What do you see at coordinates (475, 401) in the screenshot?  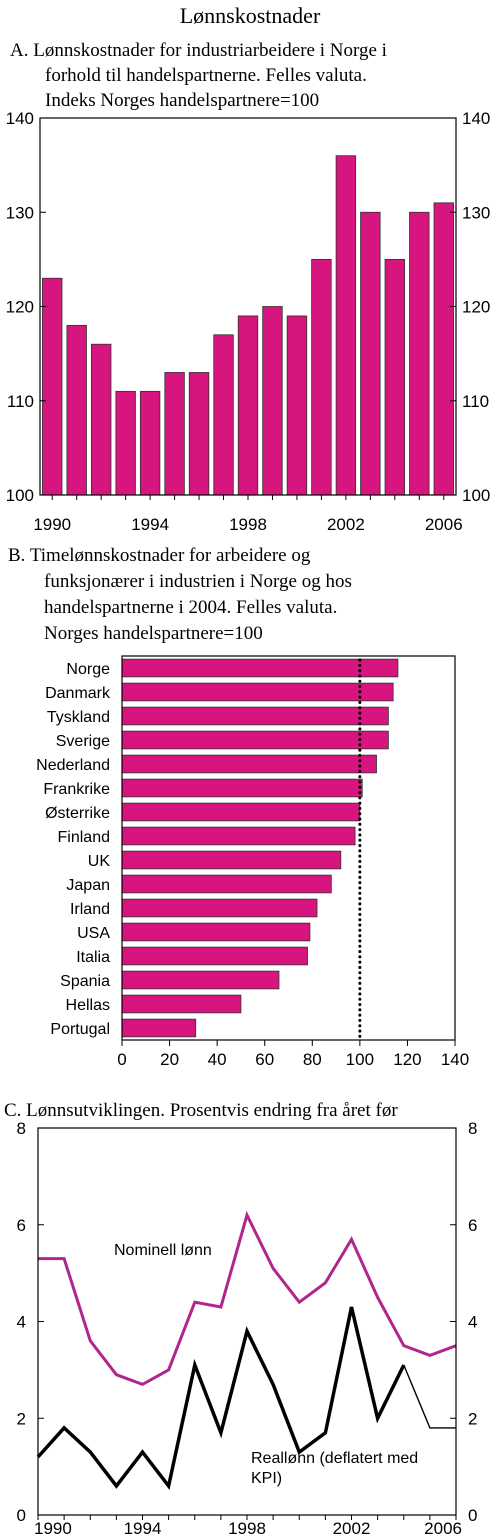 I see `y-tick-label-right-110: 110` at bounding box center [475, 401].